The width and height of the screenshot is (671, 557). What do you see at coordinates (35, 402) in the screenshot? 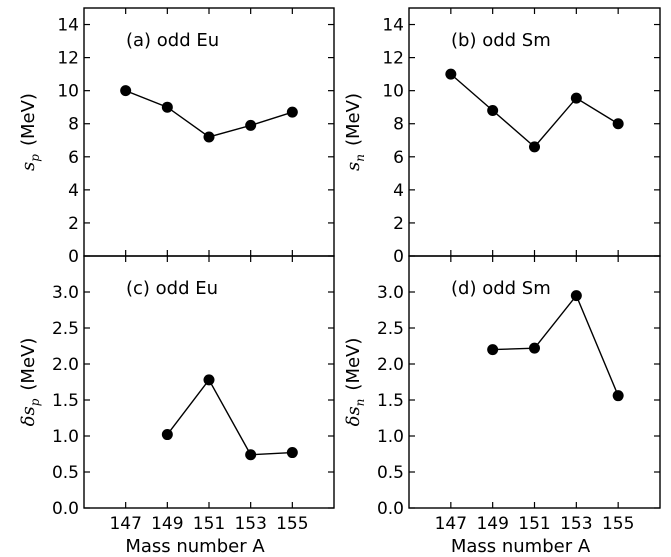
I see `y-axis-subscript-c: p` at bounding box center [35, 402].